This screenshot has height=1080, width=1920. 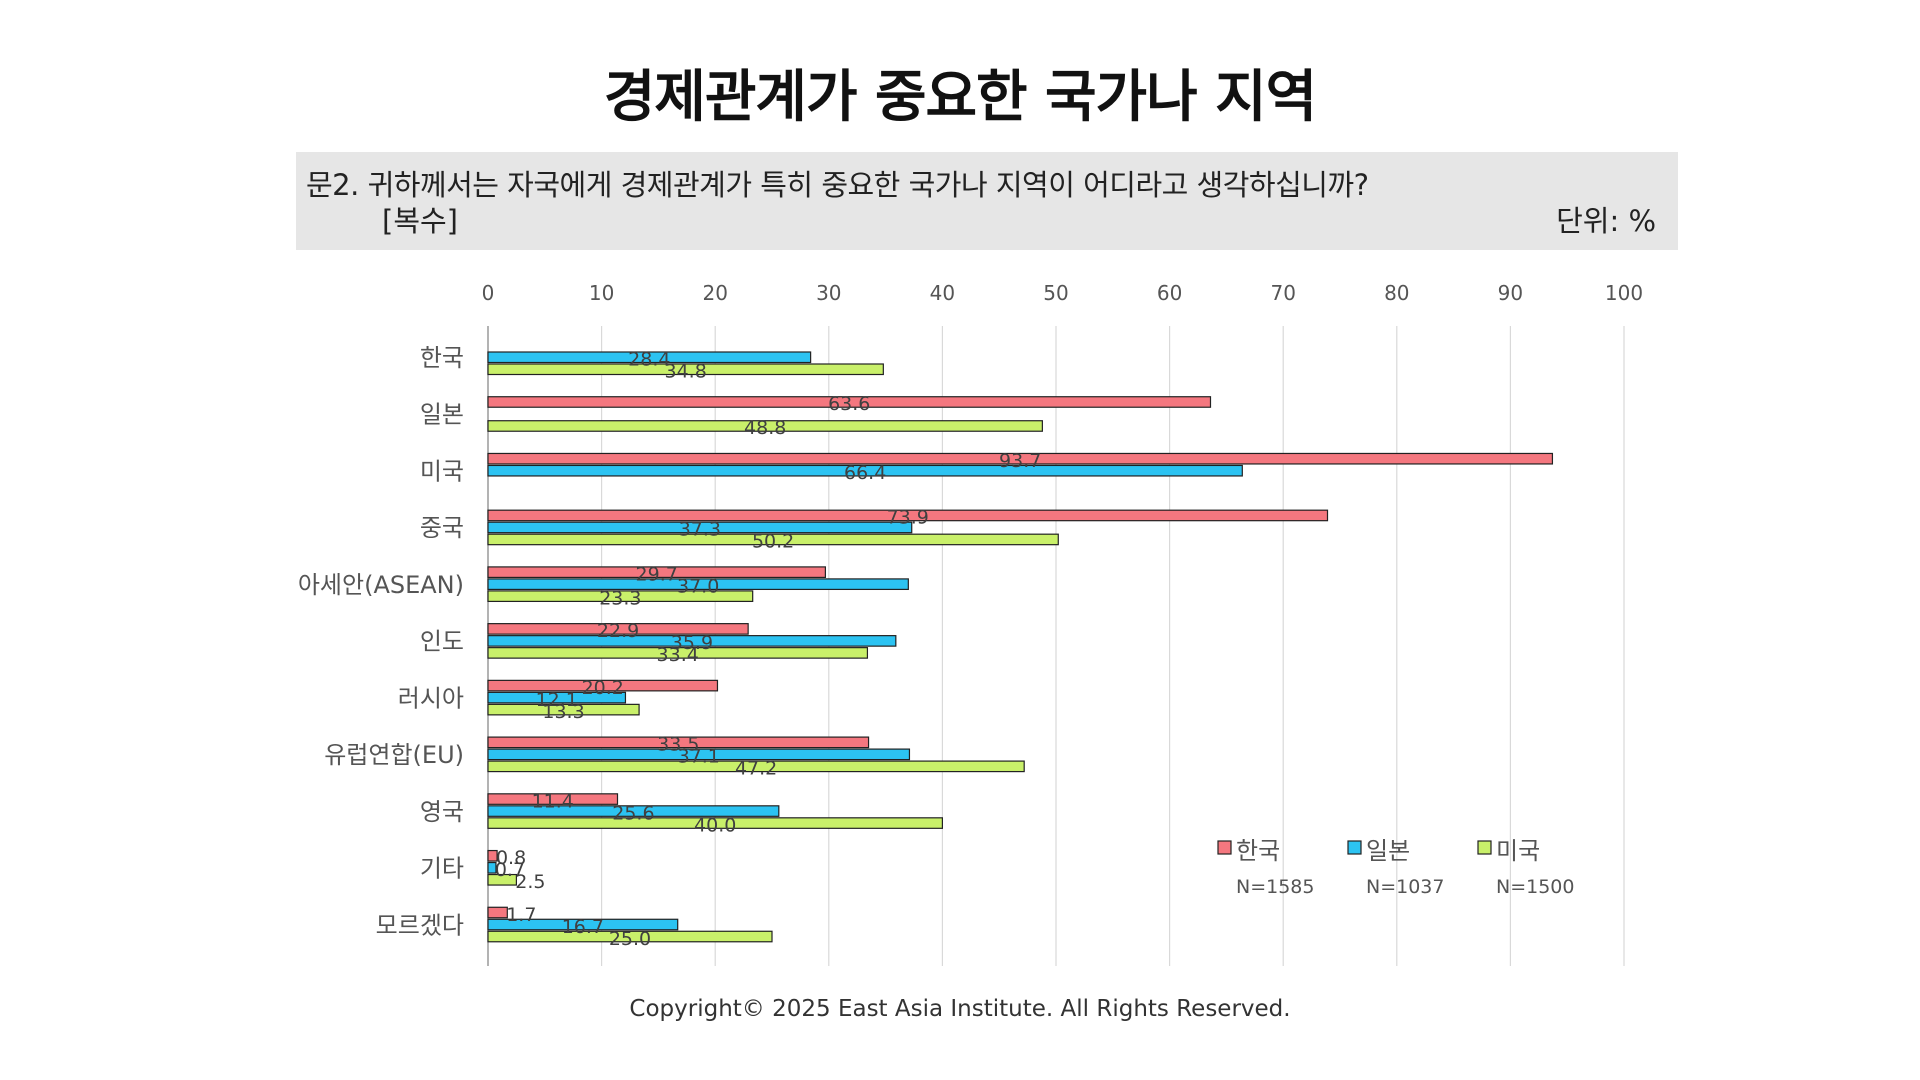 I want to click on data-label: 50.2, so click(x=773, y=542).